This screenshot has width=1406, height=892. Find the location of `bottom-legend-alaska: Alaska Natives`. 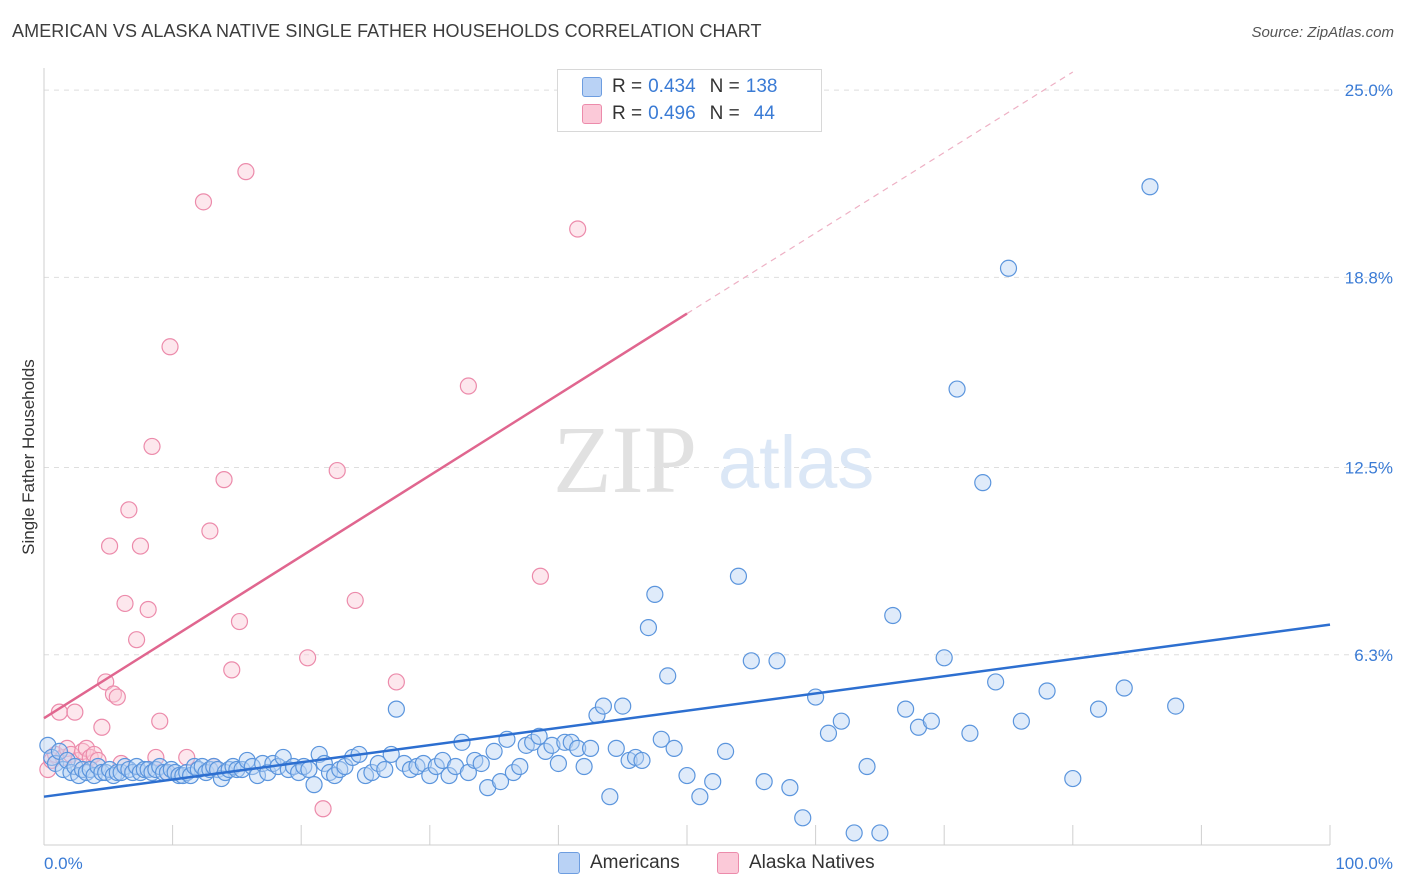

bottom-legend-alaska: Alaska Natives is located at coordinates (796, 863).